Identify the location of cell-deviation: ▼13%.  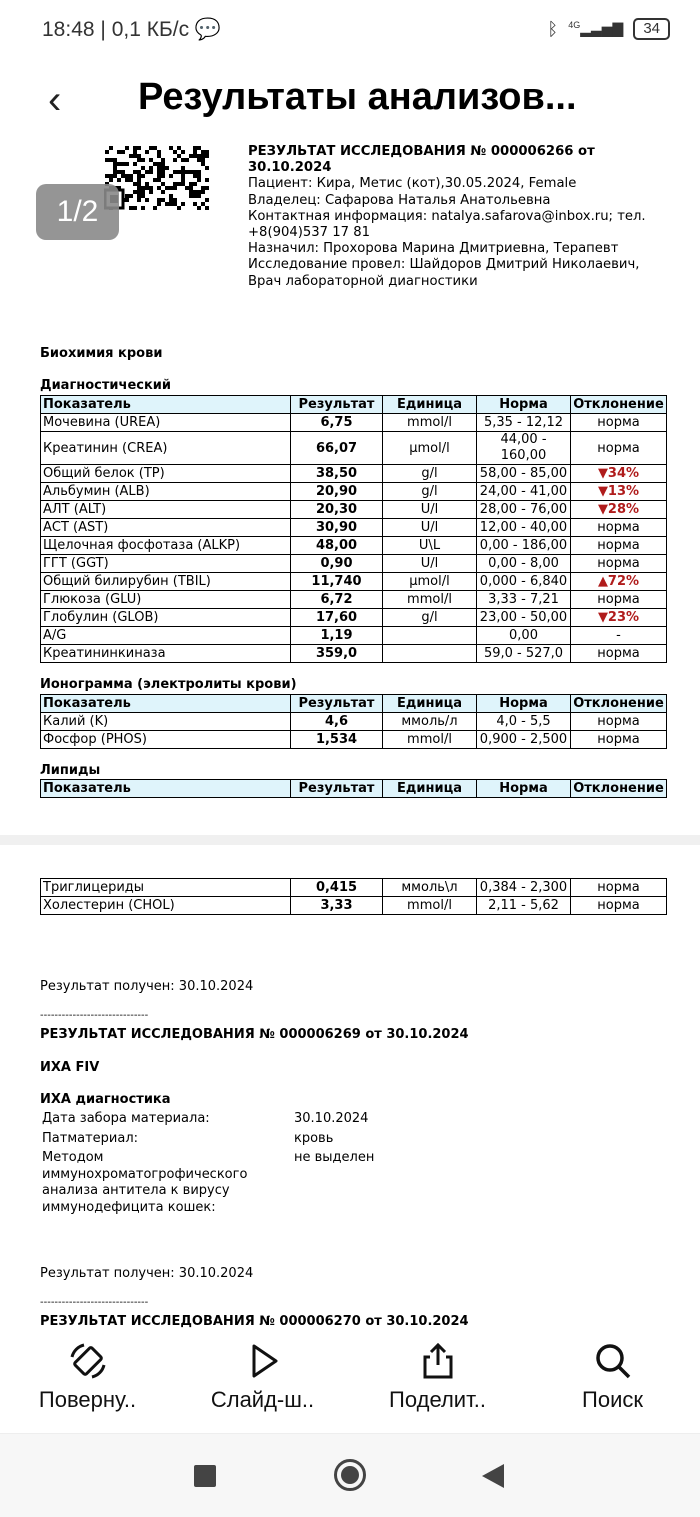
(618, 491).